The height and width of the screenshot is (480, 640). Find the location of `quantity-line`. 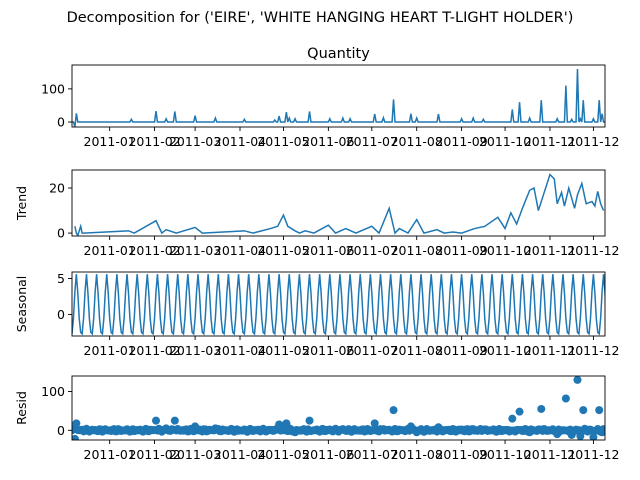

quantity-line is located at coordinates (338, 97).